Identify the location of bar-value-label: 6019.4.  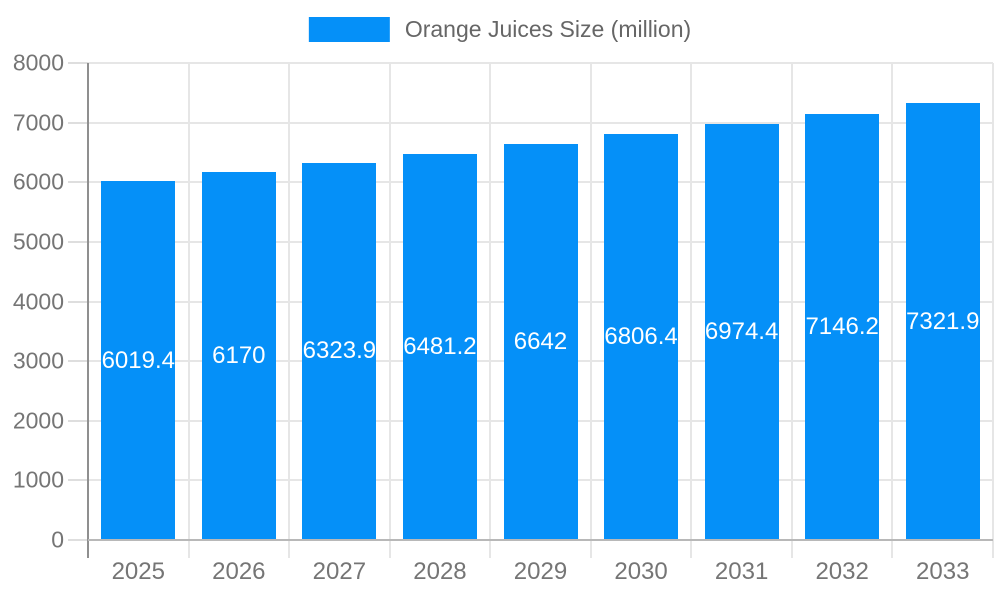
(138, 360).